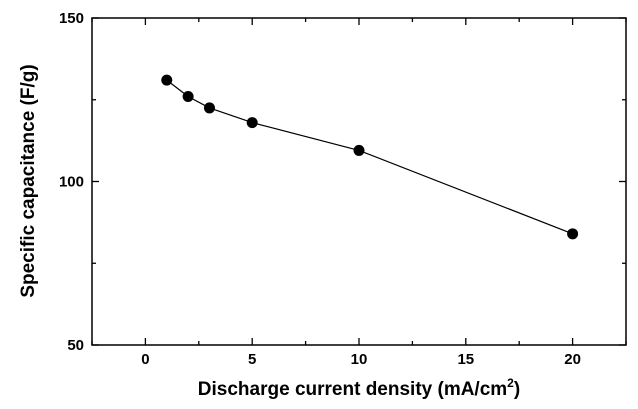  I want to click on y-tick-label: 100, so click(71, 182).